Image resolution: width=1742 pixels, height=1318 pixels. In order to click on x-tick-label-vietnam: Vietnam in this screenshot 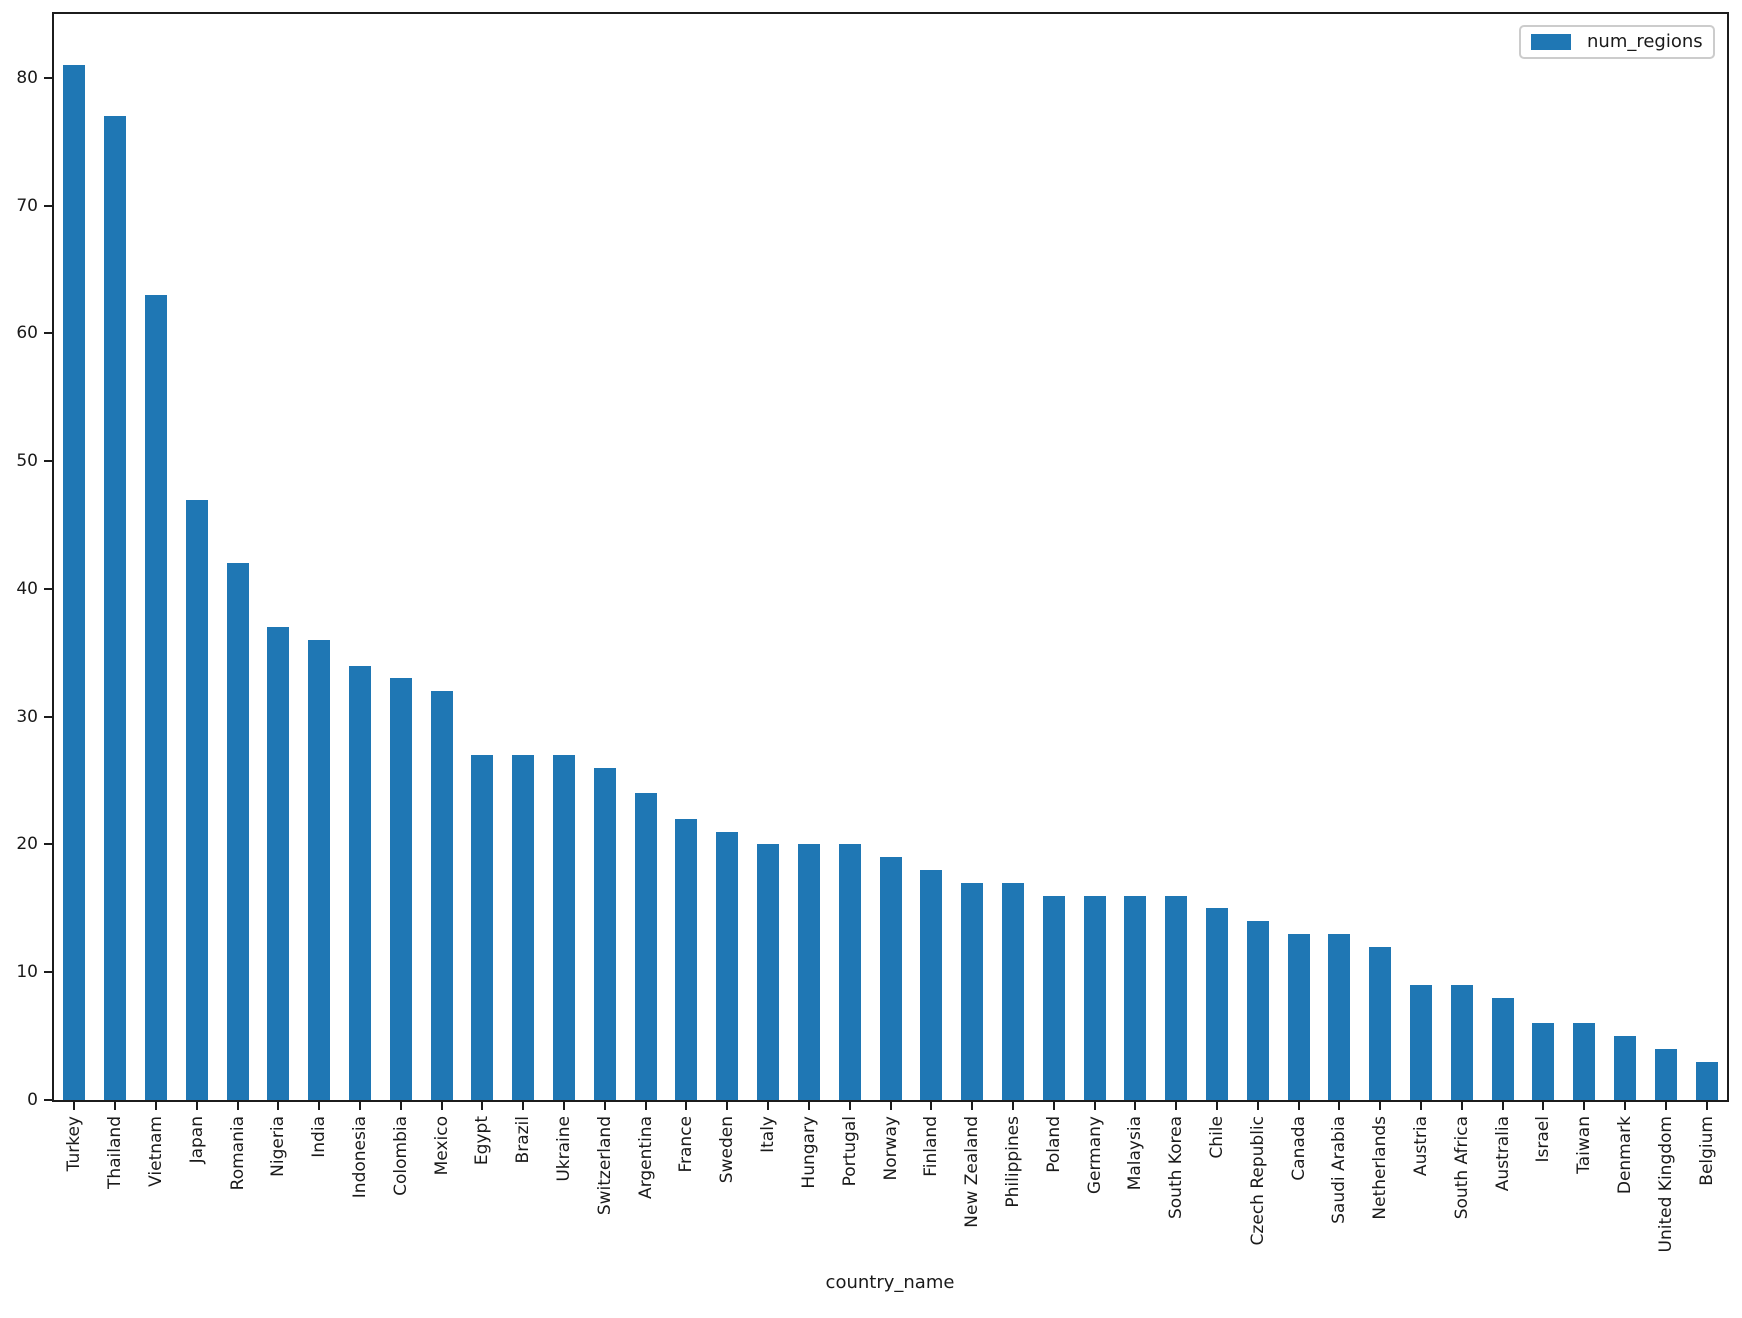, I will do `click(156, 1151)`.